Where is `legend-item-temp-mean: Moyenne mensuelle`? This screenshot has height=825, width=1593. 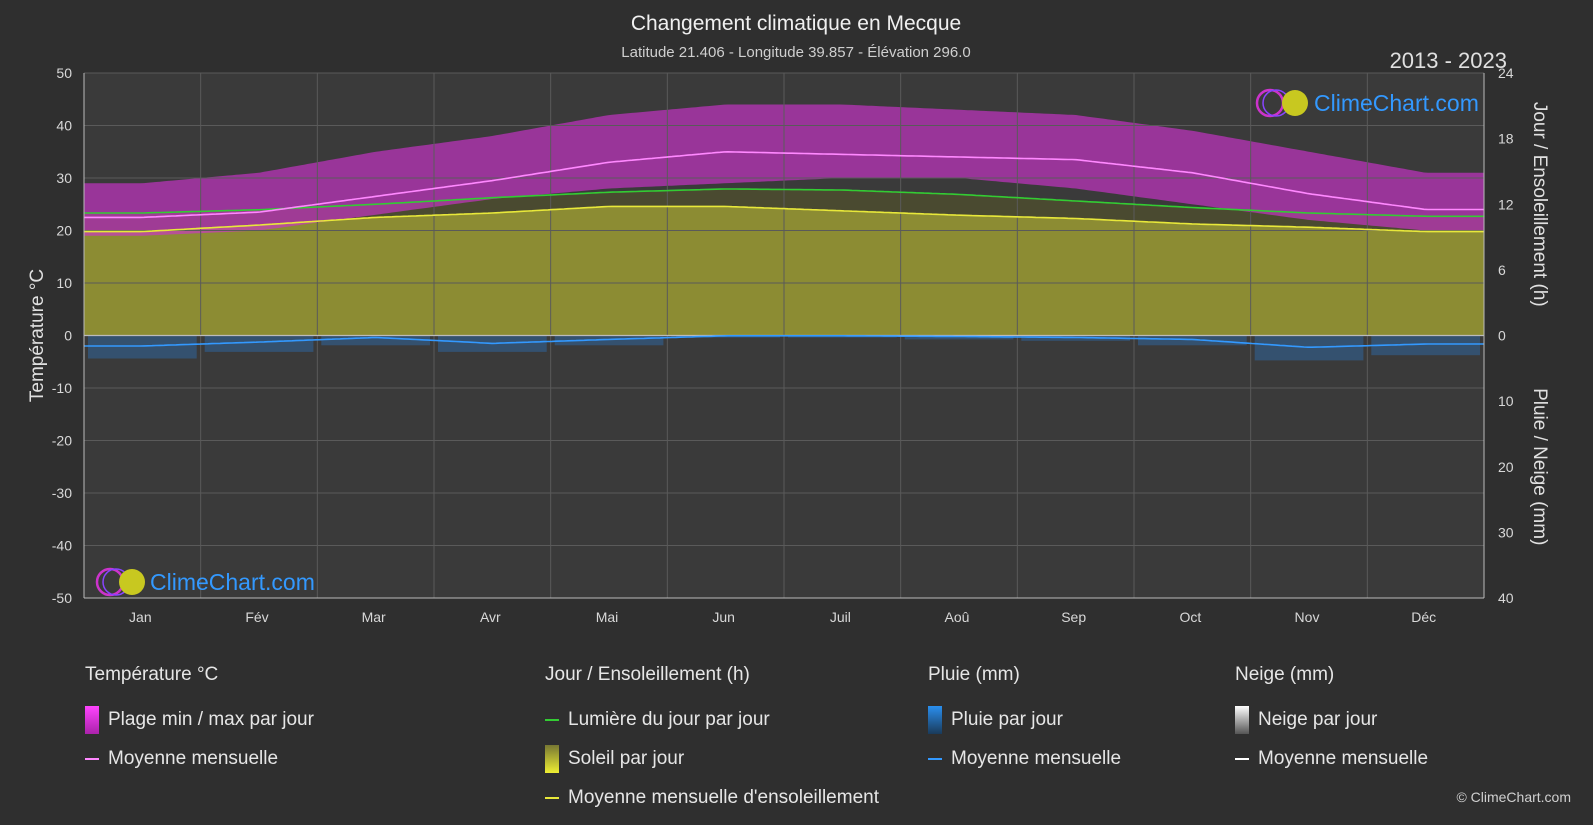 legend-item-temp-mean: Moyenne mensuelle is located at coordinates (199, 758).